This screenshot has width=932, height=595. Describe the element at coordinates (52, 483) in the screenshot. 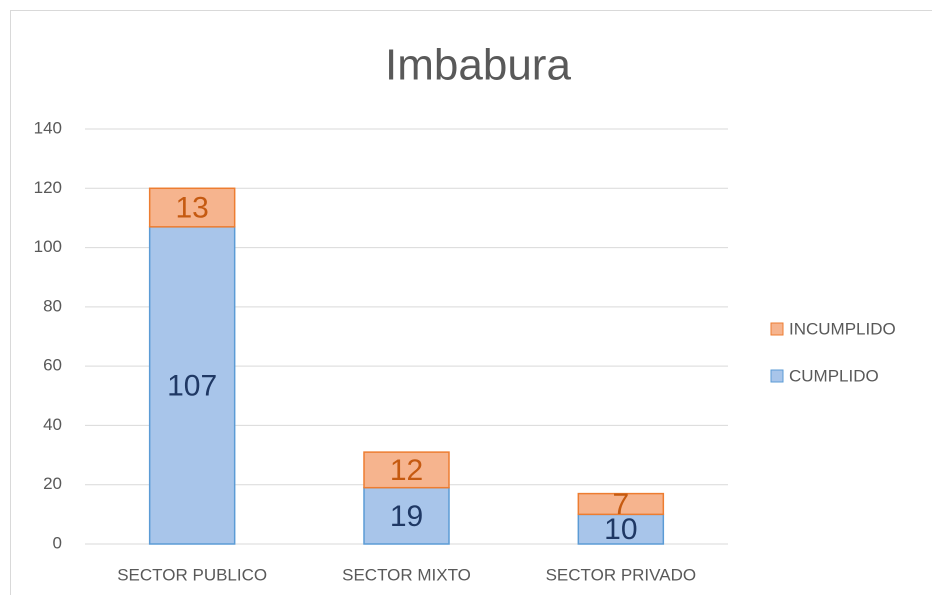

I see `y-tick-label: 20` at that location.